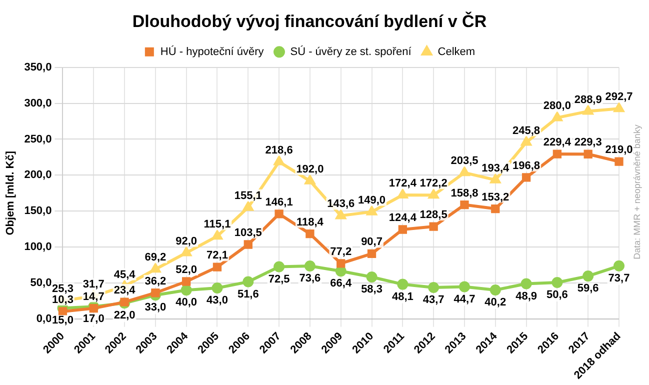 The height and width of the screenshot is (385, 649). Describe the element at coordinates (248, 294) in the screenshot. I see `data-label: 51,6` at that location.